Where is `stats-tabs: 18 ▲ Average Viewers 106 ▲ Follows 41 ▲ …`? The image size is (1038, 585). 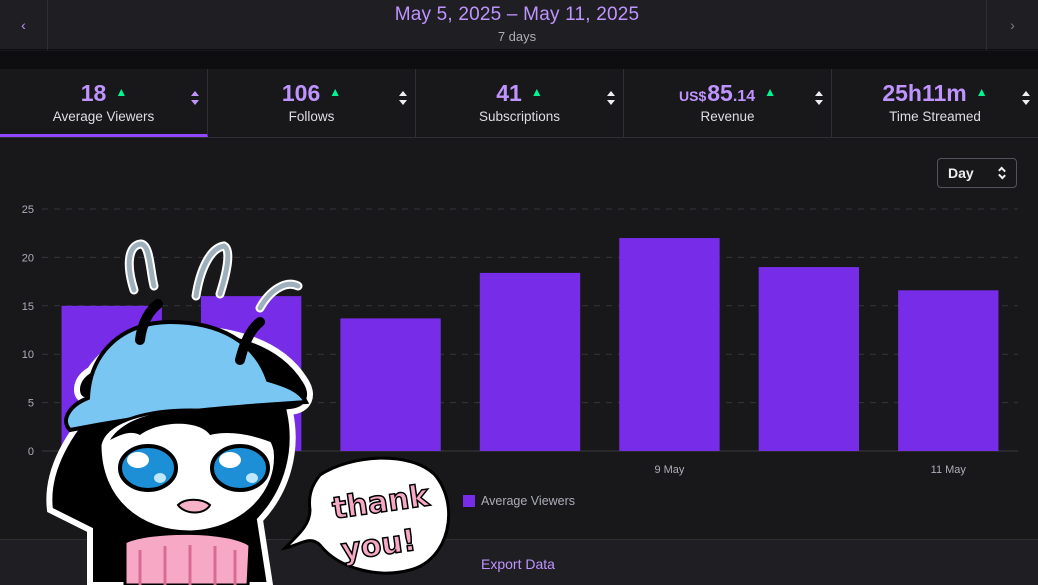
stats-tabs: 18 ▲ Average Viewers 106 ▲ Follows 41 ▲ … is located at coordinates (519, 103).